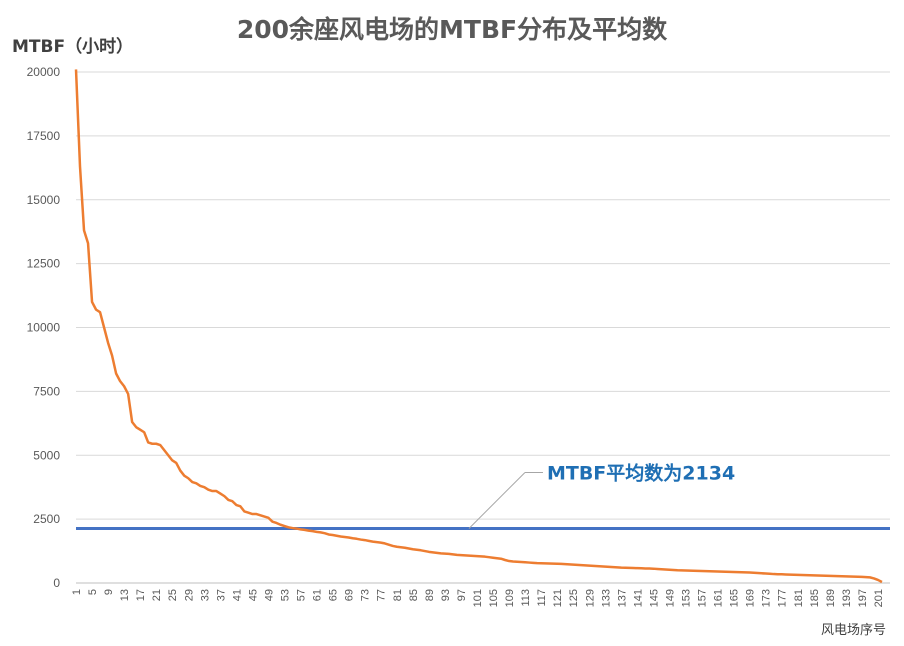 Image resolution: width=904 pixels, height=646 pixels. What do you see at coordinates (670, 598) in the screenshot?
I see `x-tick-label: 149` at bounding box center [670, 598].